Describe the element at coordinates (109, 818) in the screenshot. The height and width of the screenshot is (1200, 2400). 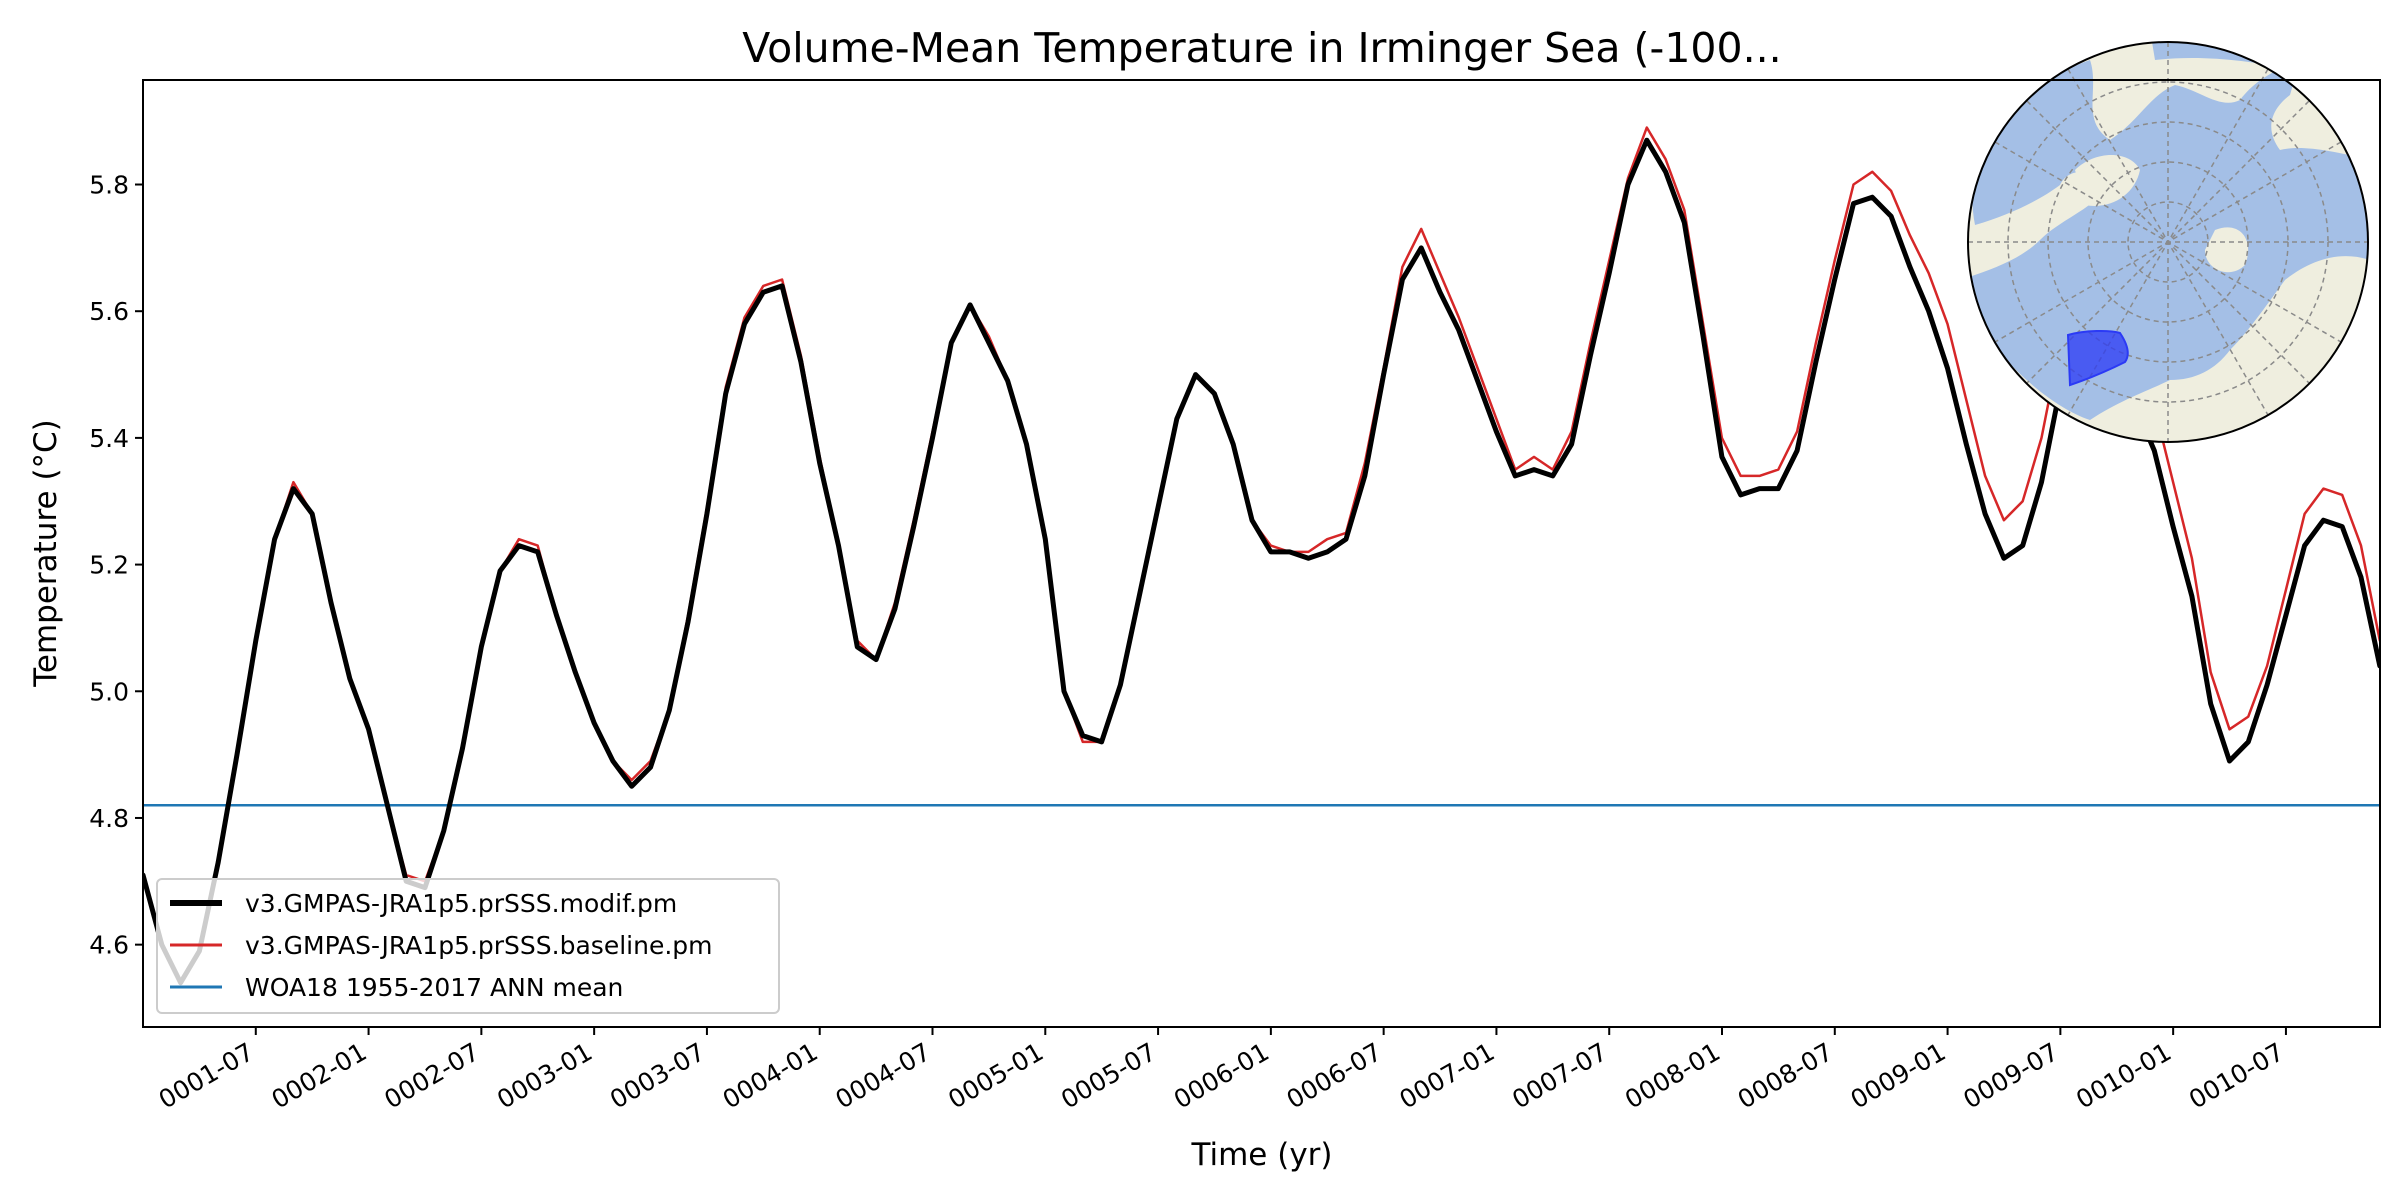
I see `y-tick-label: 4.8` at that location.